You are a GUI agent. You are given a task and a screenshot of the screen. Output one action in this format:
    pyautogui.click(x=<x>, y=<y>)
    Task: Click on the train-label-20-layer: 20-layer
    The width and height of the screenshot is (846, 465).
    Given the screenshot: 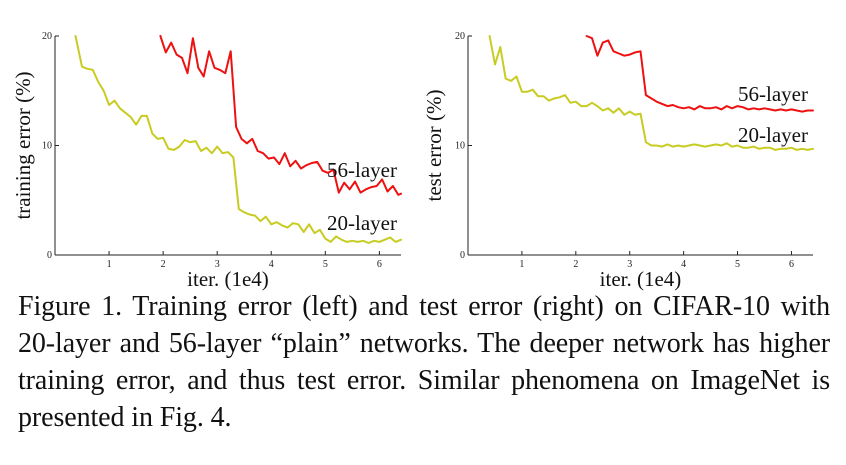 What is the action you would take?
    pyautogui.click(x=362, y=223)
    